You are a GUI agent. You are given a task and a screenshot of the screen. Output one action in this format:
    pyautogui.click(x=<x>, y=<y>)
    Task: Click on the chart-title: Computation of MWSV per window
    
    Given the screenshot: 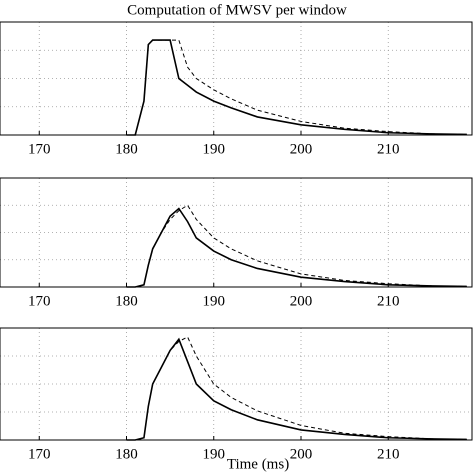 What is the action you would take?
    pyautogui.click(x=237, y=10)
    